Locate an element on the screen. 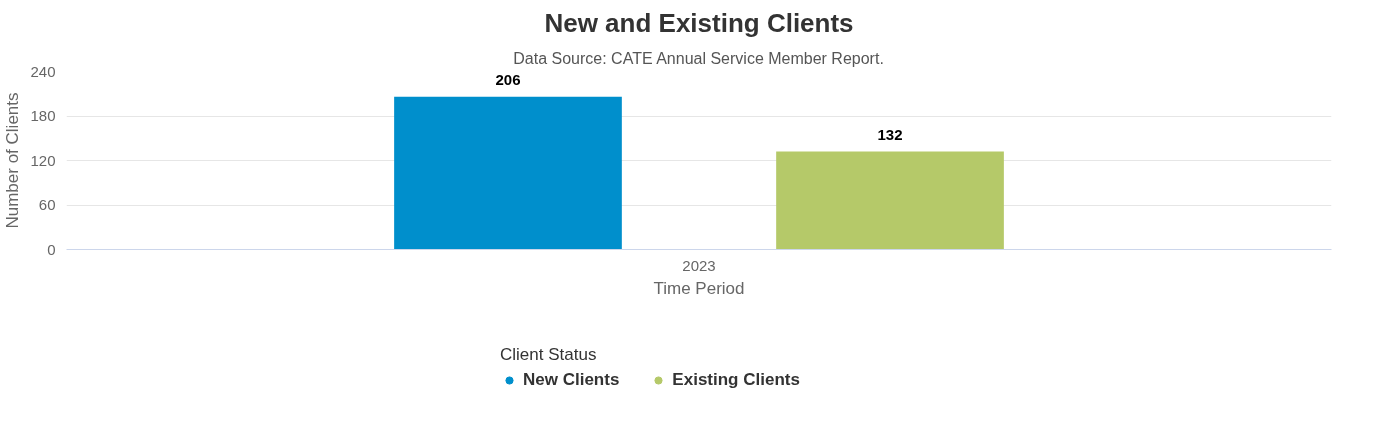 The image size is (1373, 433). legend-label: Existing Clients is located at coordinates (736, 380).